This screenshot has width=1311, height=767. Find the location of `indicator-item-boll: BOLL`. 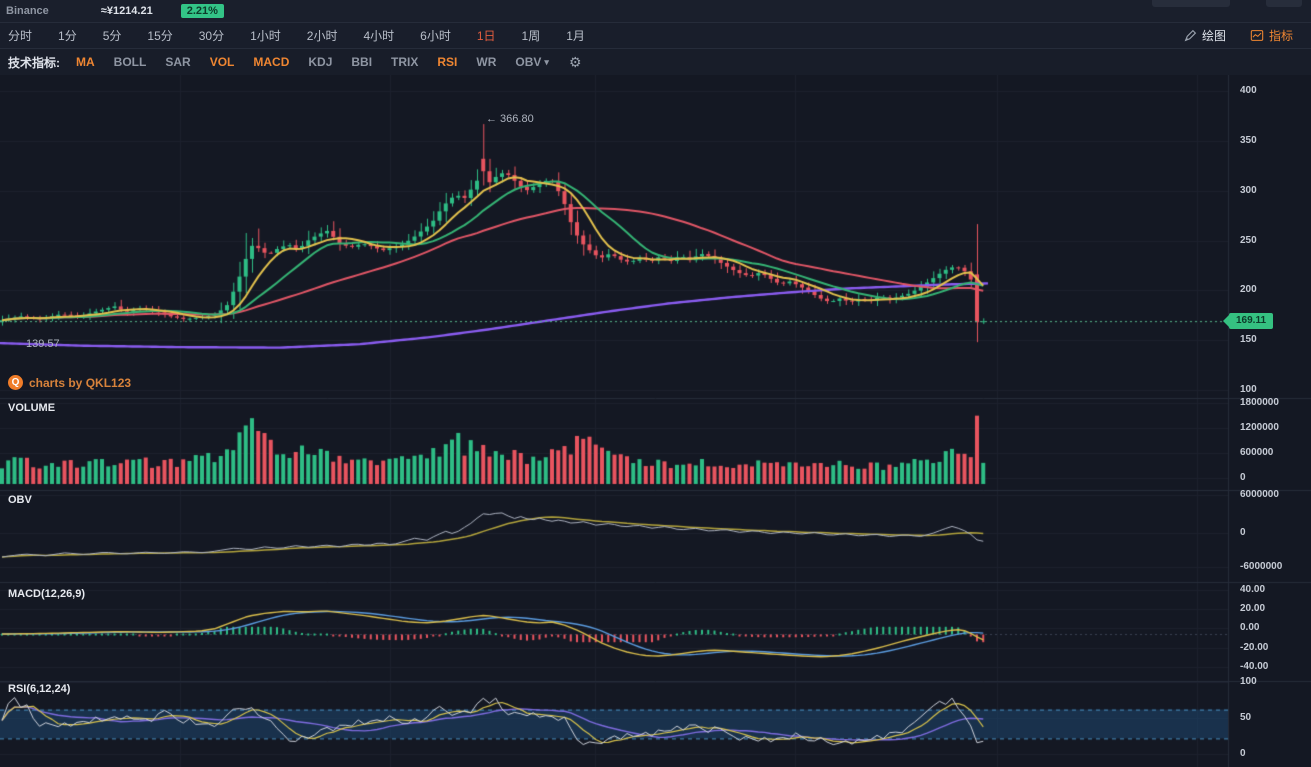

indicator-item-boll: BOLL is located at coordinates (130, 62).